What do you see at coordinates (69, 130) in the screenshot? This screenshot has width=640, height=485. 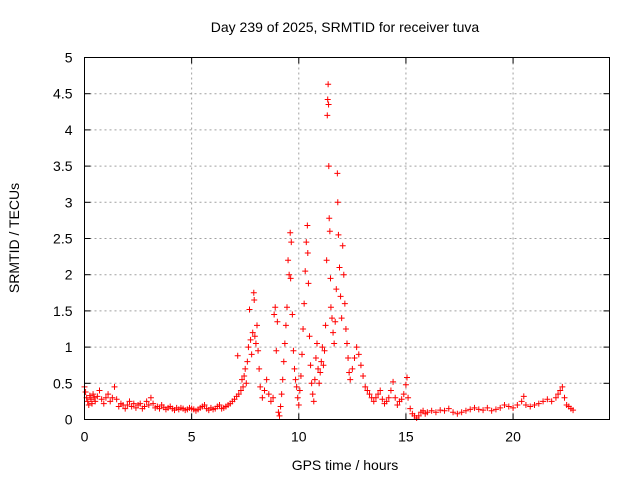 I see `y-tick-label: 4` at bounding box center [69, 130].